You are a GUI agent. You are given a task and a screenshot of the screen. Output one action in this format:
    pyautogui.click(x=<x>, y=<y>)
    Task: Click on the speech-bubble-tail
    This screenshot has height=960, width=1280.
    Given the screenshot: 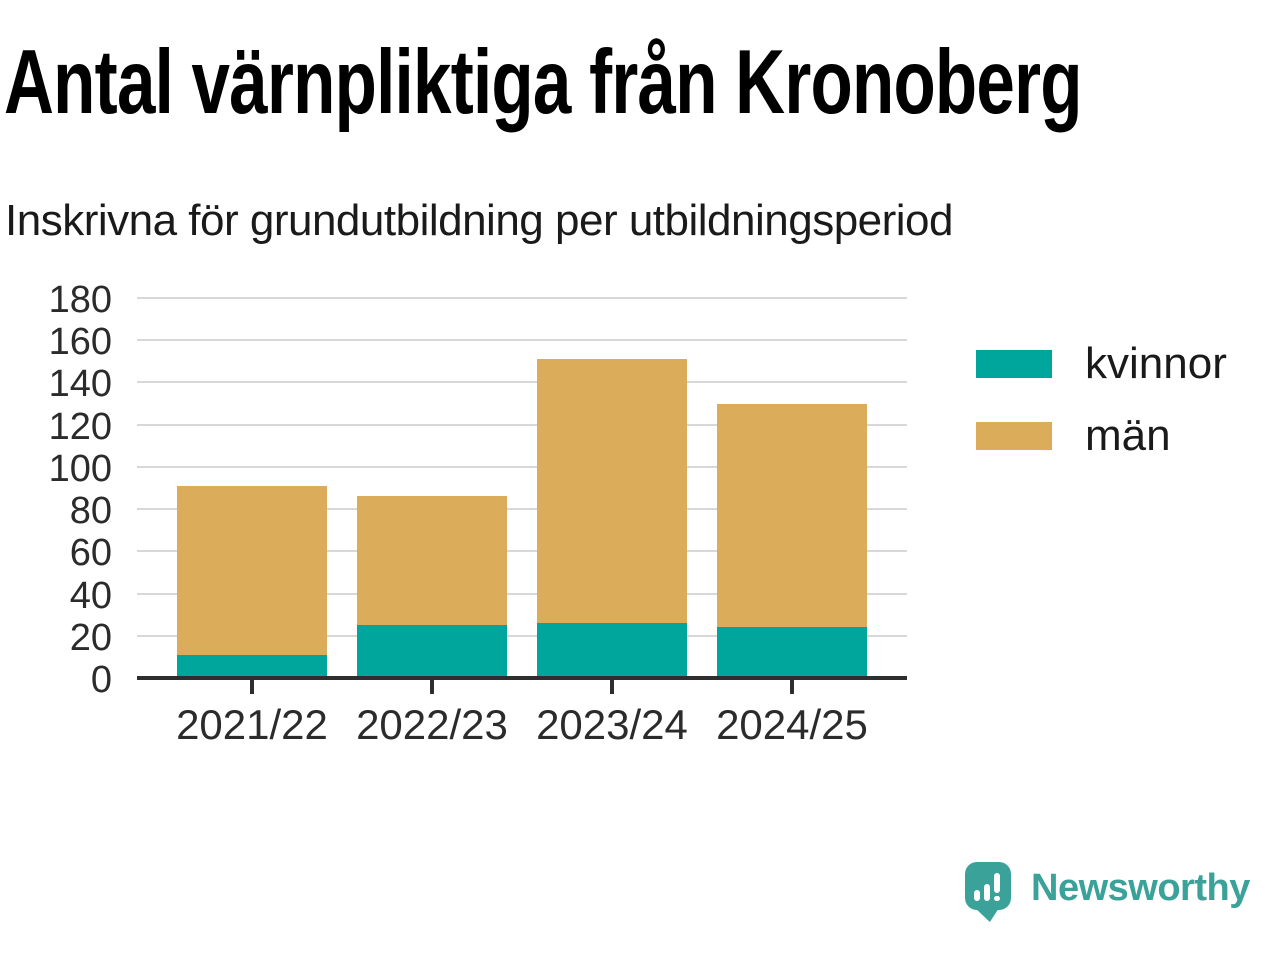 What is the action you would take?
    pyautogui.click(x=987, y=915)
    